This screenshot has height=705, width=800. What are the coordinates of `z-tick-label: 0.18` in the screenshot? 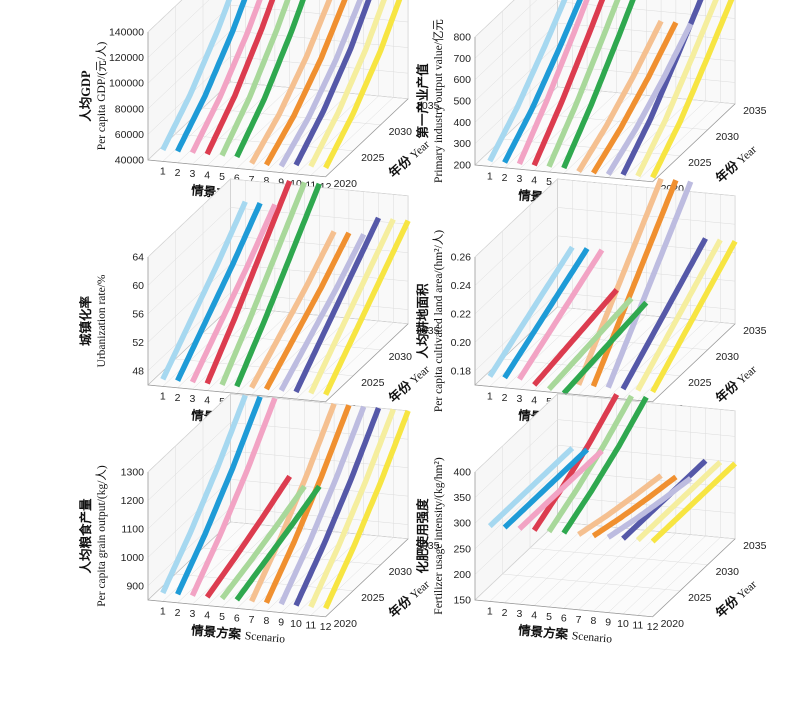 It's located at (461, 371).